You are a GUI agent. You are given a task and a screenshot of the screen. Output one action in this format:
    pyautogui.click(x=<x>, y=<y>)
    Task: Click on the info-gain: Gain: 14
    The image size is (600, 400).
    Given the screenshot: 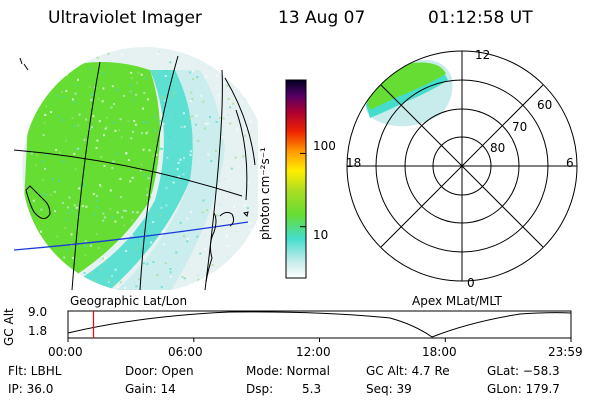 What is the action you would take?
    pyautogui.click(x=150, y=389)
    